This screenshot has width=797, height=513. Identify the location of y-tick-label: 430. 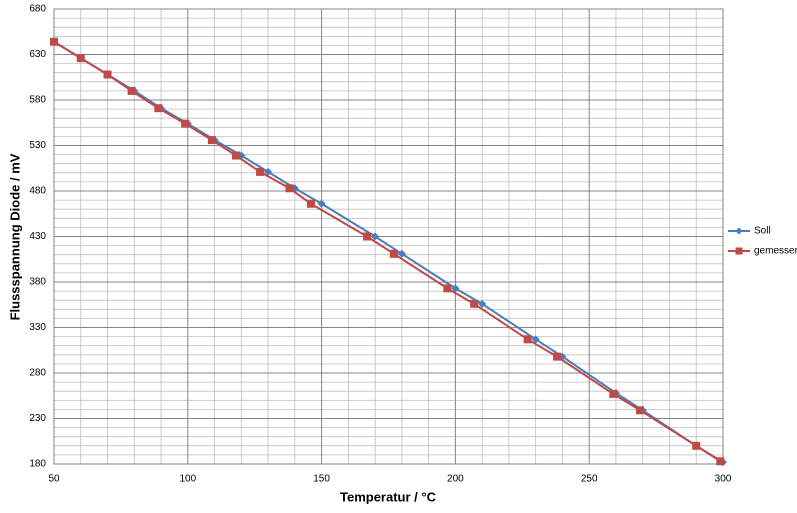
(37, 236).